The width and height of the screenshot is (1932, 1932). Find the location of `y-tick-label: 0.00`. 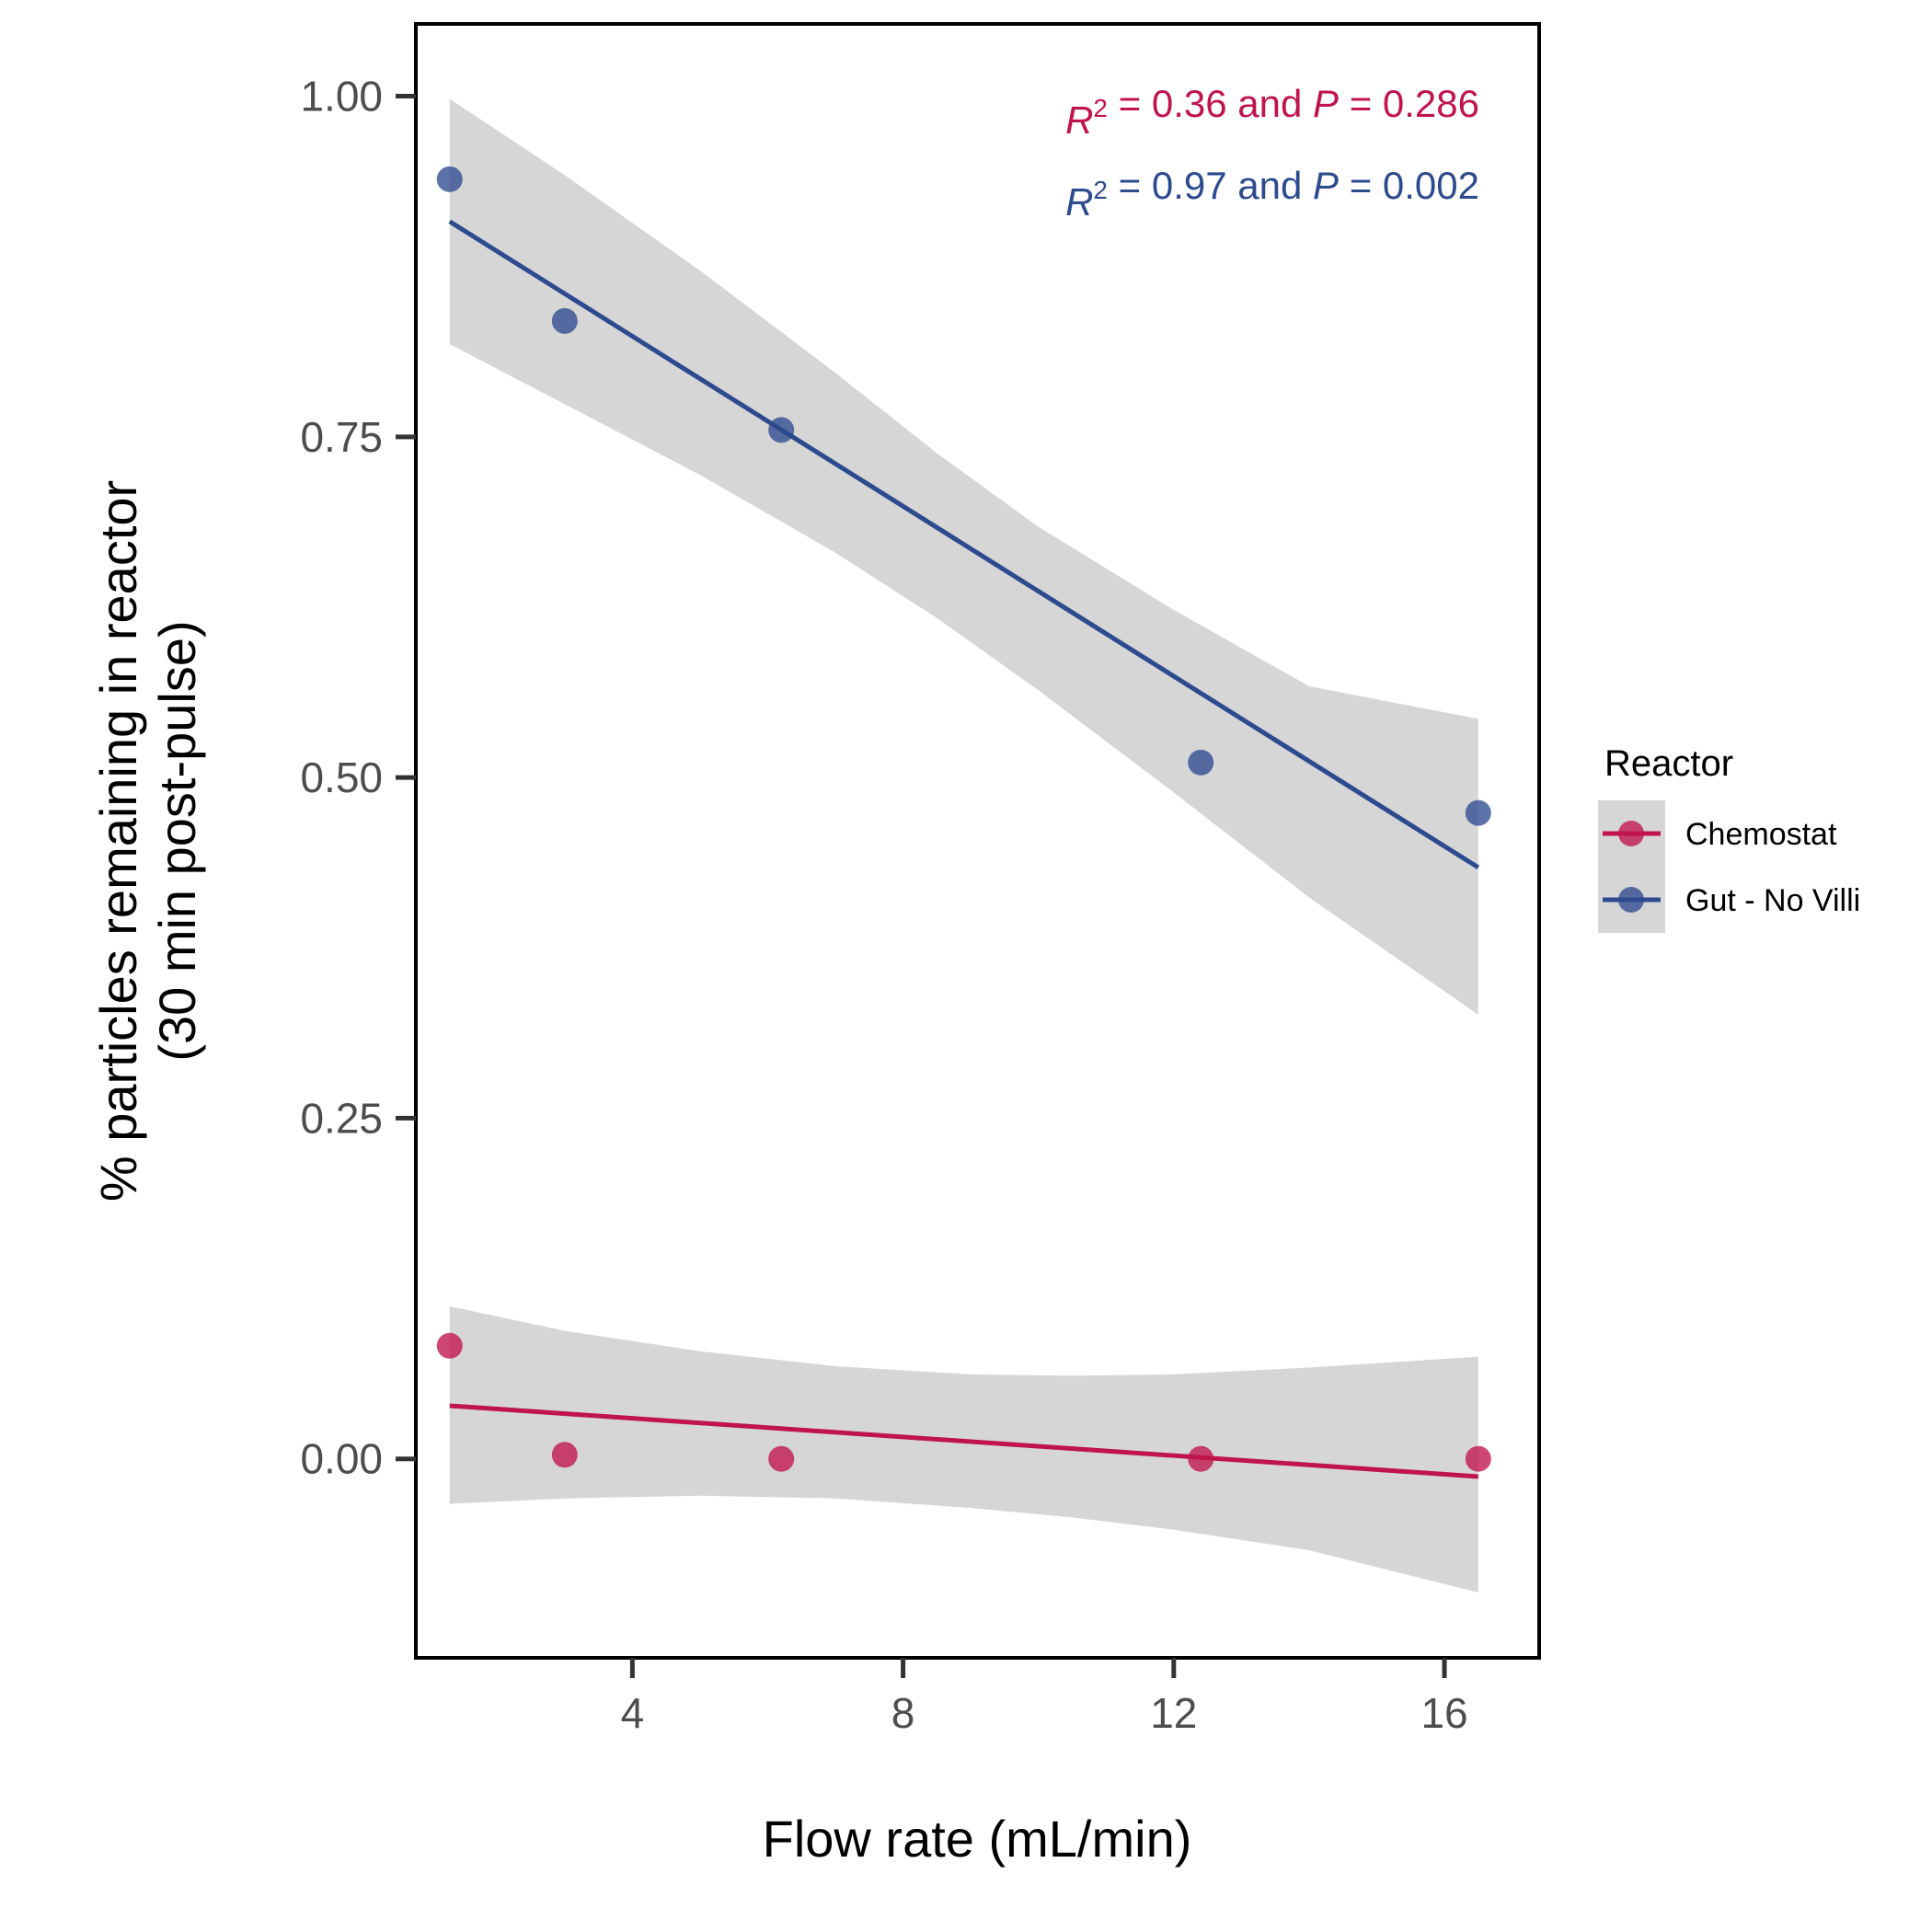

y-tick-label: 0.00 is located at coordinates (341, 1459).